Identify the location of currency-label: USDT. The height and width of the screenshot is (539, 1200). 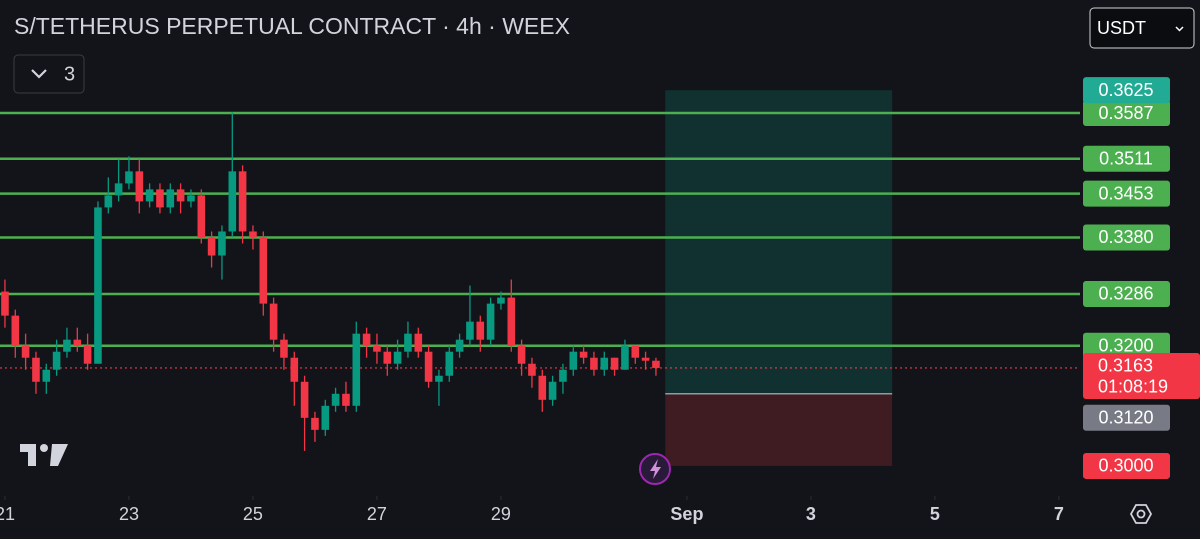
(1121, 28).